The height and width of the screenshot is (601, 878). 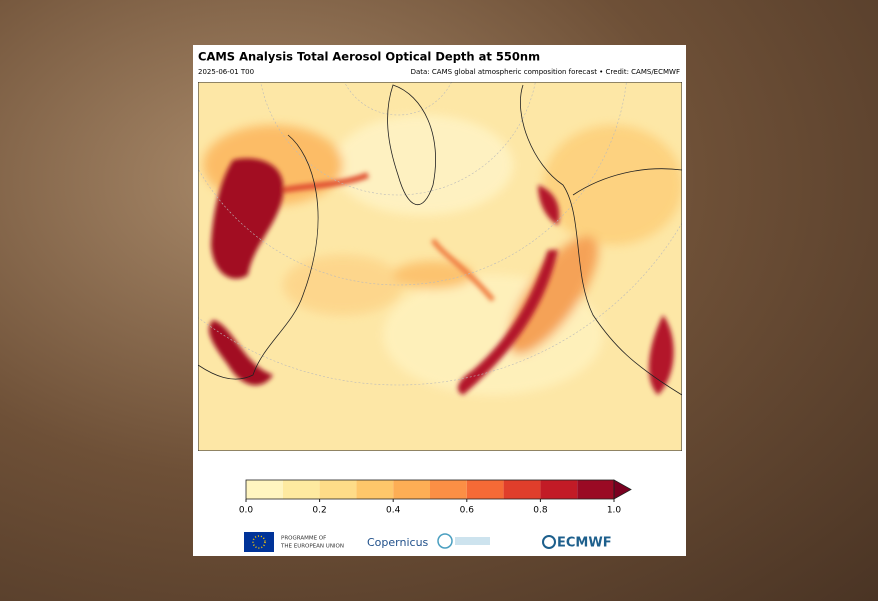 What do you see at coordinates (540, 511) in the screenshot?
I see `colorbar-tick-label: 0.8` at bounding box center [540, 511].